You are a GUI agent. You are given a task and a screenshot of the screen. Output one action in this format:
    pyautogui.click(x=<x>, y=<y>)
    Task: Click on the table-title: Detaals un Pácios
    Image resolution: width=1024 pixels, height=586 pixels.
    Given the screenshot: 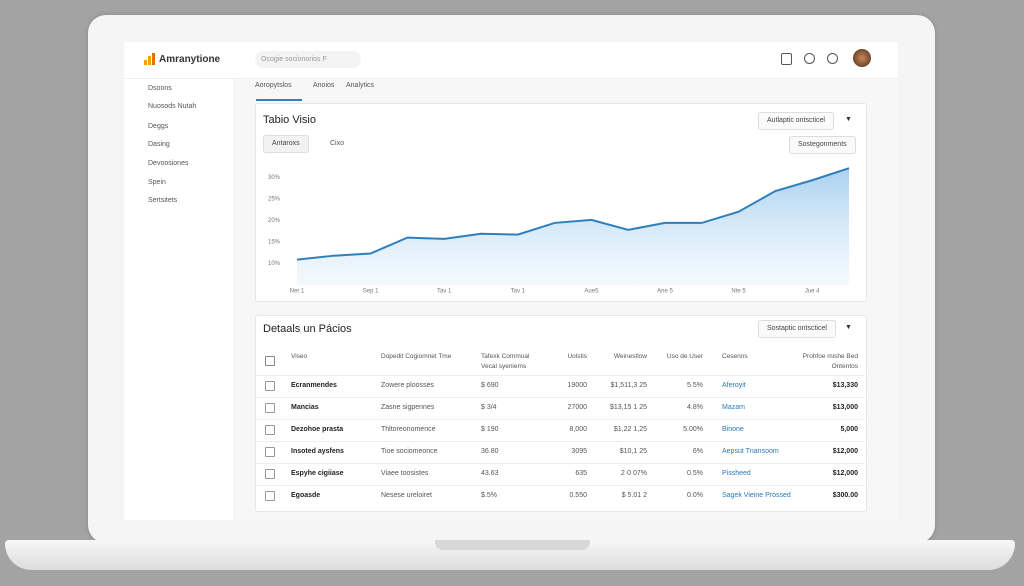 What is the action you would take?
    pyautogui.click(x=307, y=329)
    